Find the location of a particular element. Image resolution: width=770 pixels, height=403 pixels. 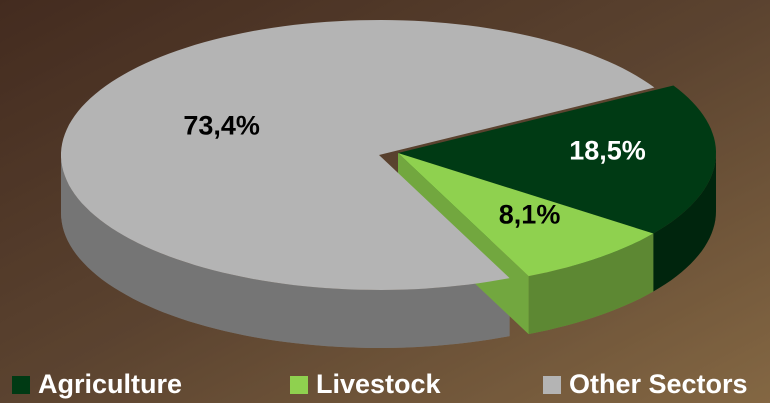

legend-label: Livestock is located at coordinates (379, 384).